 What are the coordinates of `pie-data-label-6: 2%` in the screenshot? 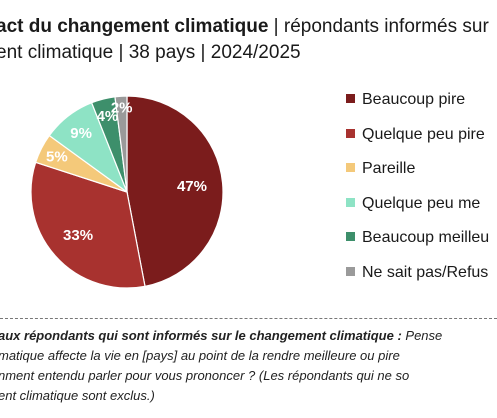 It's located at (122, 108).